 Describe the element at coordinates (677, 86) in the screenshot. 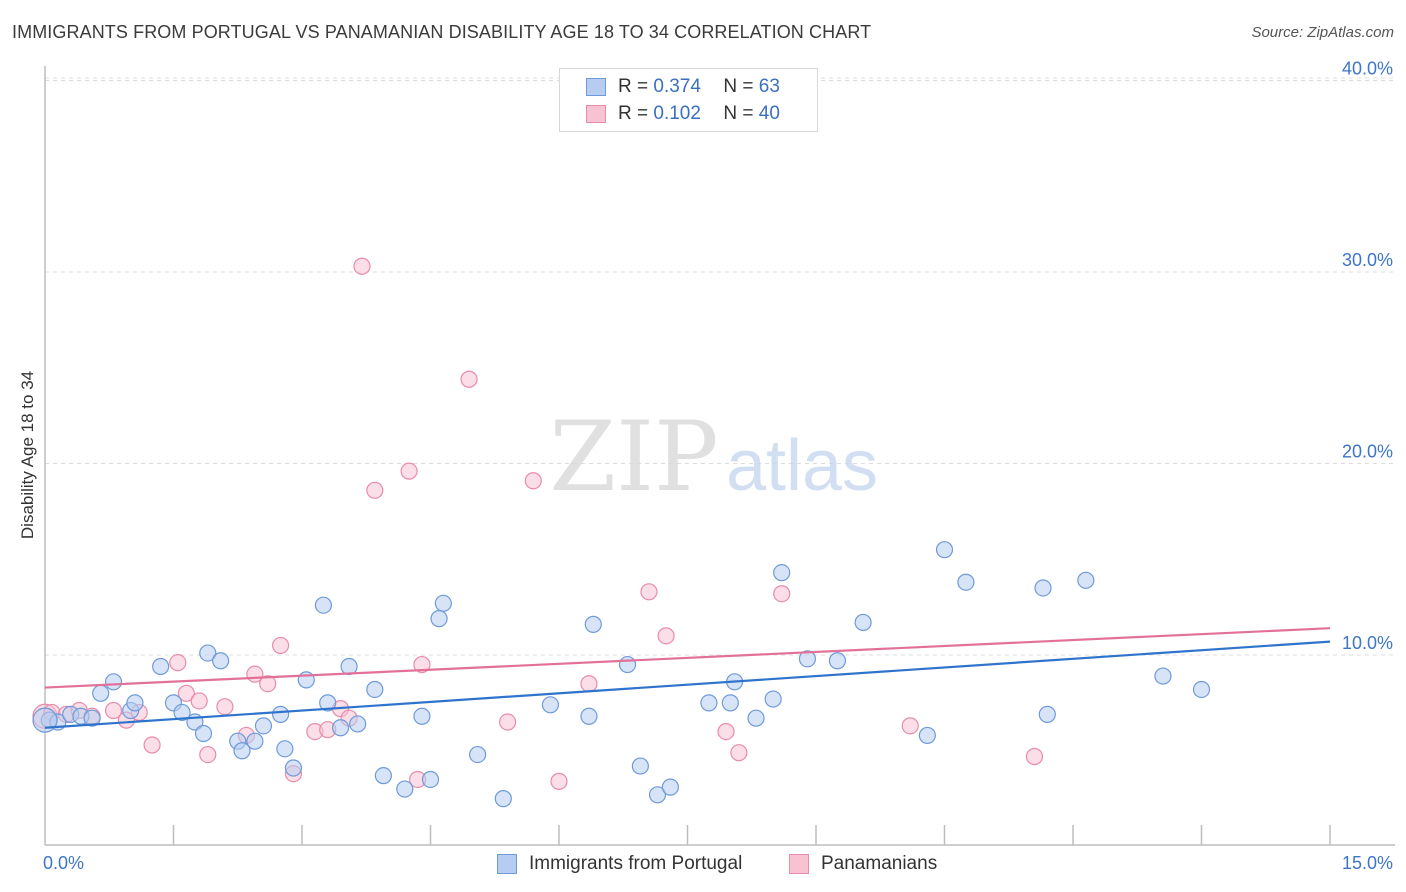

I see `legend-r-value: 0.374` at that location.